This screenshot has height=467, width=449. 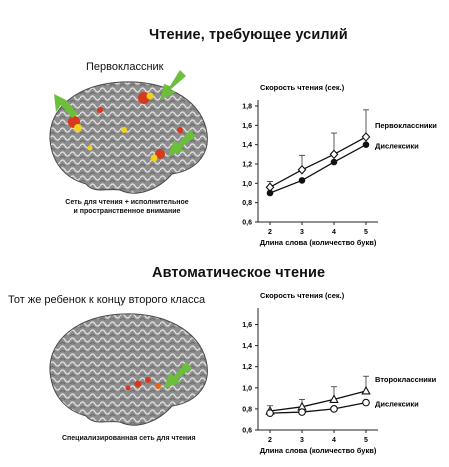 I want to click on section1-title: Чтение, требующее усилий, so click(x=248, y=35).